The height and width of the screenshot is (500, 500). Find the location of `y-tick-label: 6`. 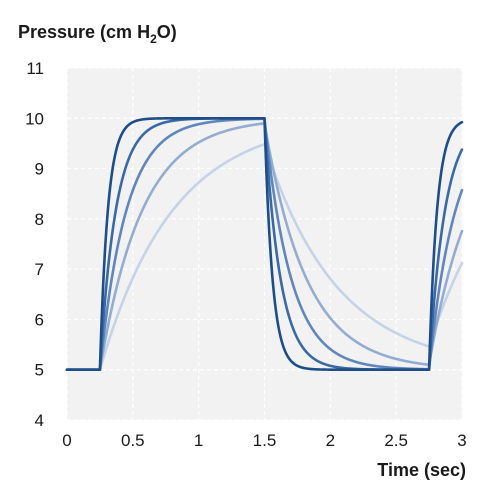

y-tick-label: 6 is located at coordinates (39, 319).